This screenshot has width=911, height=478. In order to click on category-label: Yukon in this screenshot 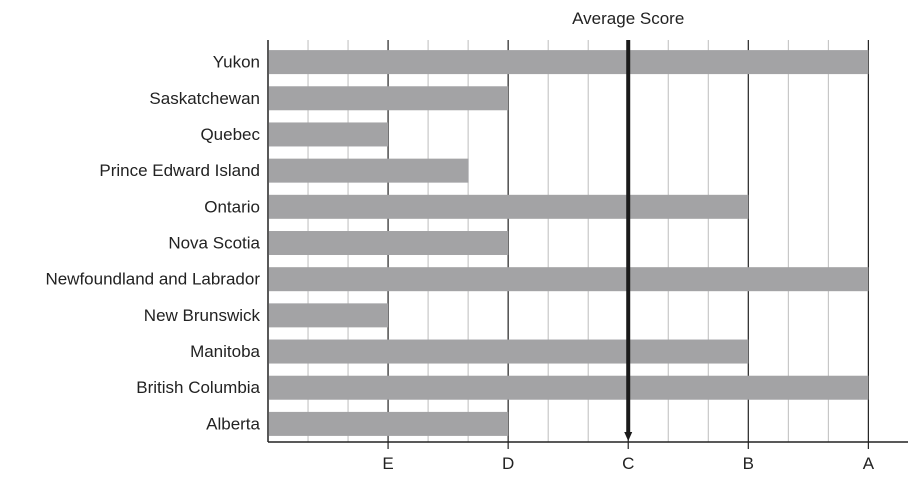, I will do `click(236, 62)`.